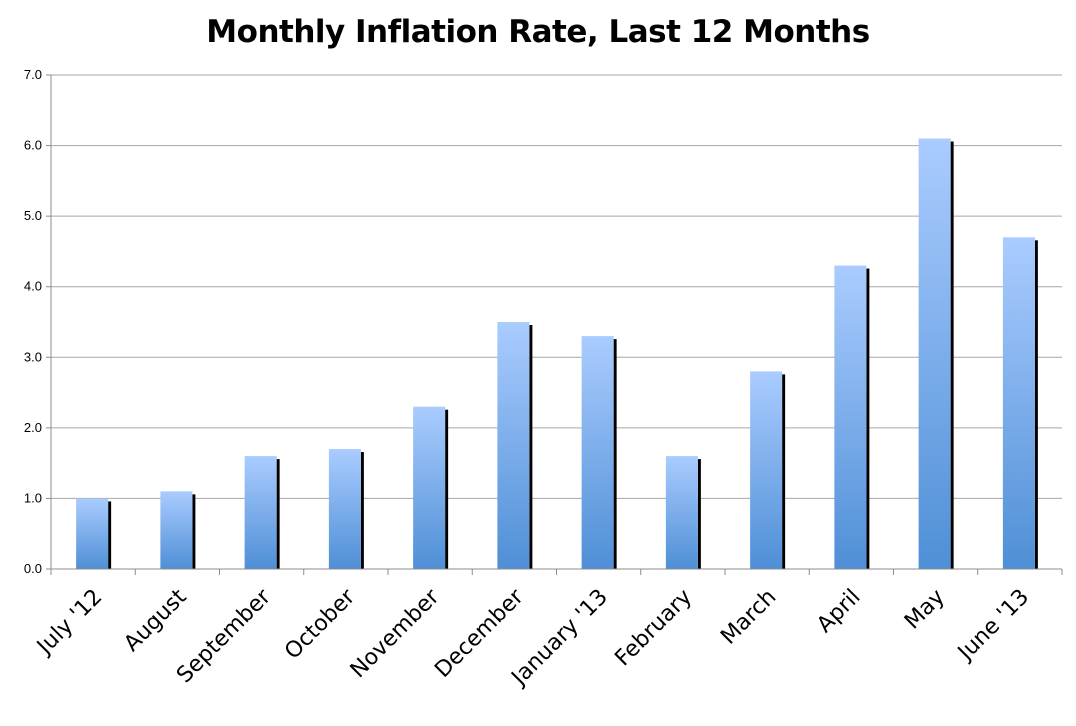  Describe the element at coordinates (33, 145) in the screenshot. I see `y-tick-label: 6.0` at that location.